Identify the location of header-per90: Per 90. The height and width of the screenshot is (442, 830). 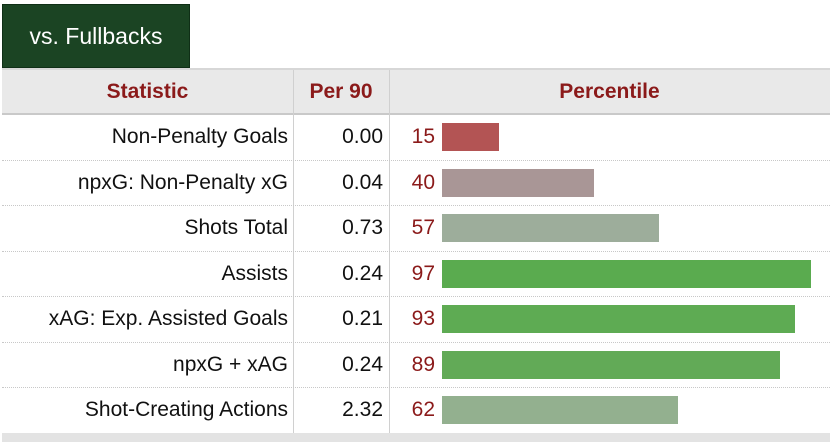
(341, 91).